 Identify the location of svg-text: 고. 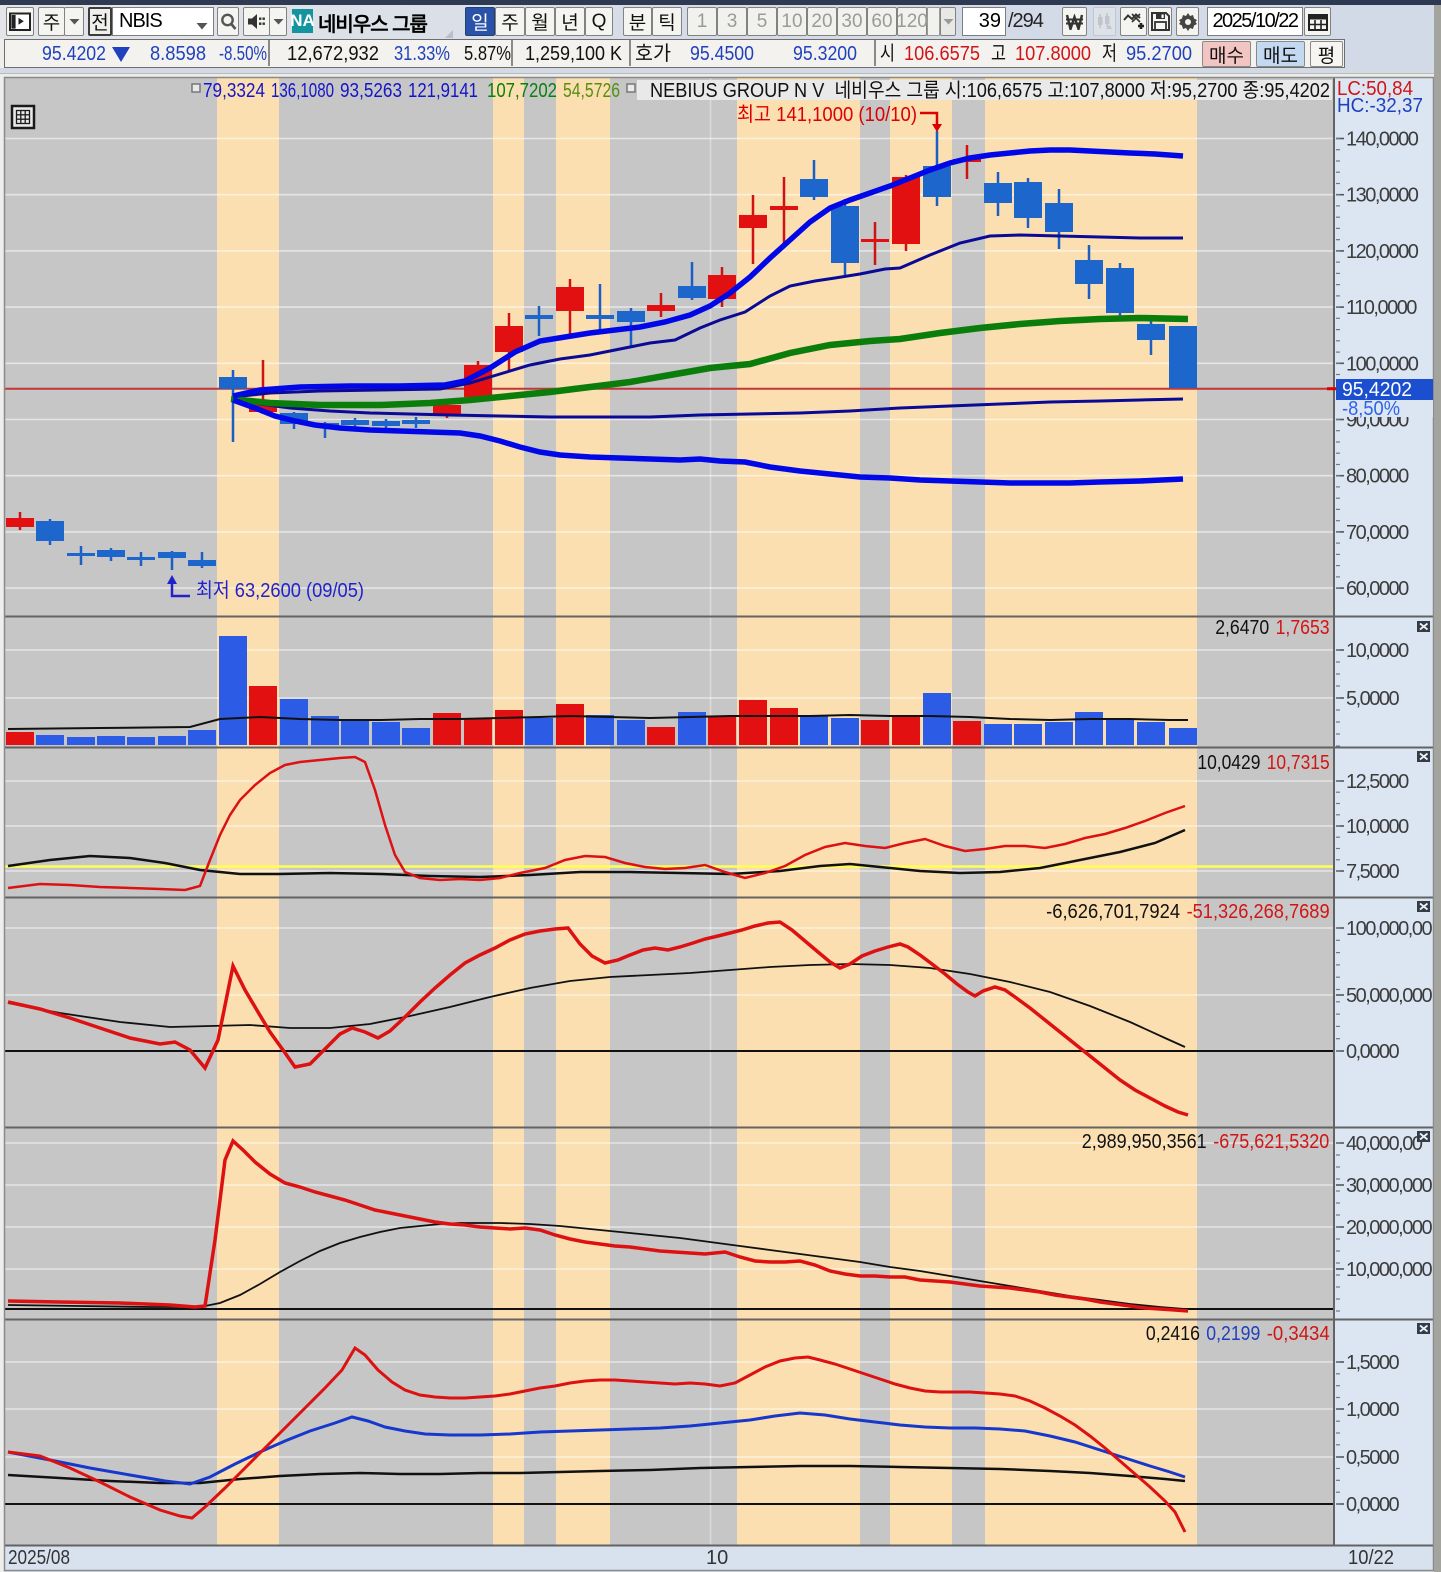
(998, 54).